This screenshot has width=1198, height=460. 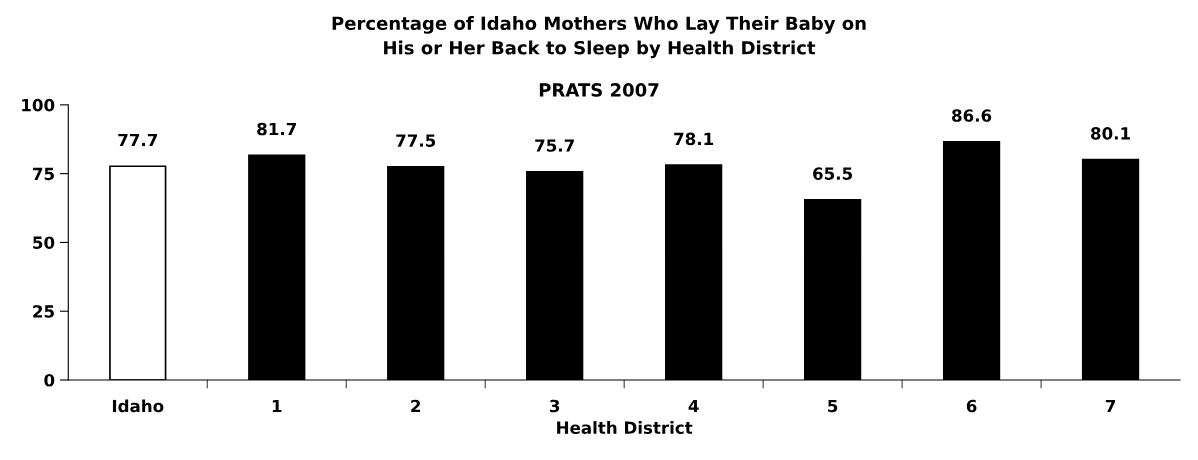 I want to click on data-label: 77.7, so click(x=138, y=140).